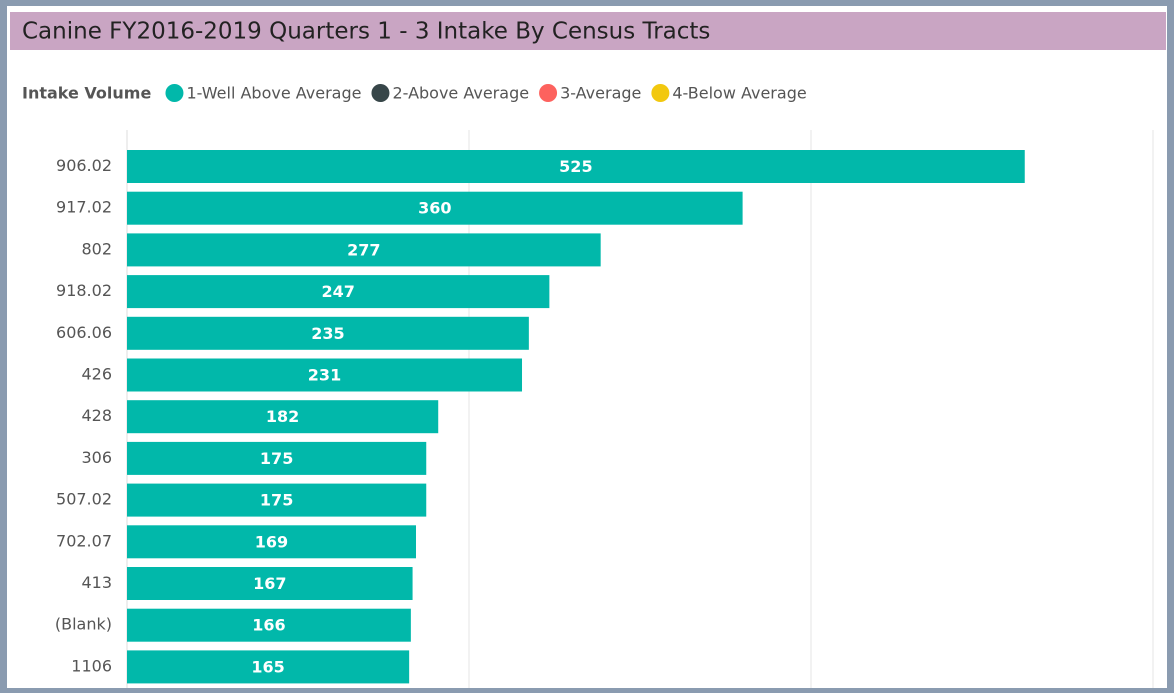 The image size is (1174, 693). What do you see at coordinates (86, 93) in the screenshot?
I see `legend-title: Intake Volume` at bounding box center [86, 93].